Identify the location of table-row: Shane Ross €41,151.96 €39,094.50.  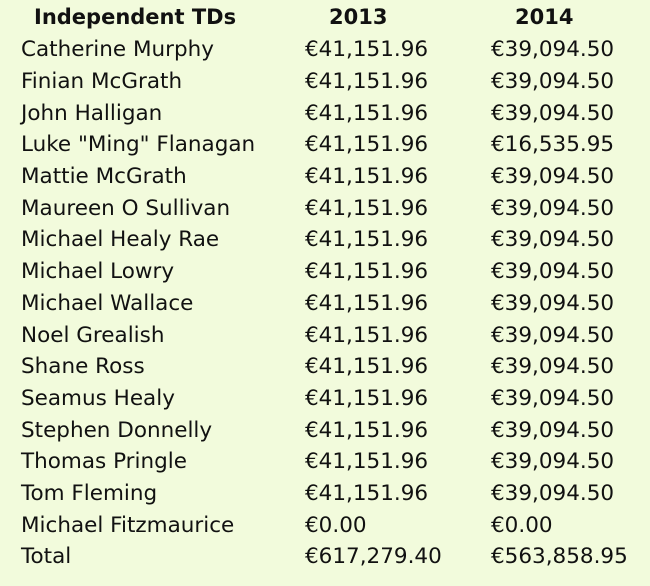
(325, 367).